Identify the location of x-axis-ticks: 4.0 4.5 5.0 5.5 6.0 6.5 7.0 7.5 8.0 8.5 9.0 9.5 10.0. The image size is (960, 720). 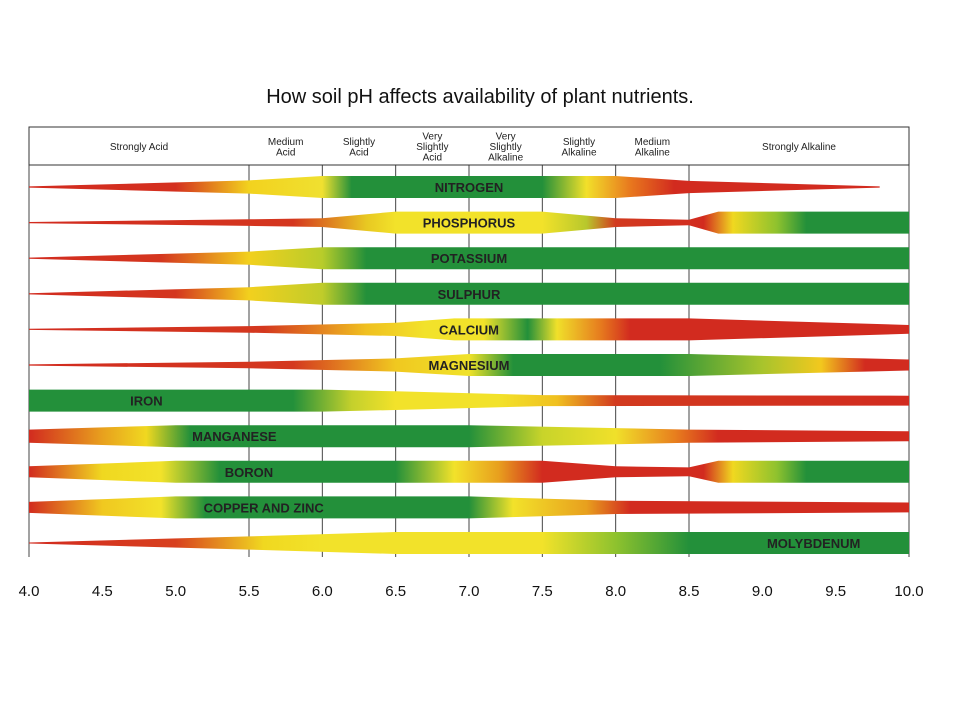
(471, 591).